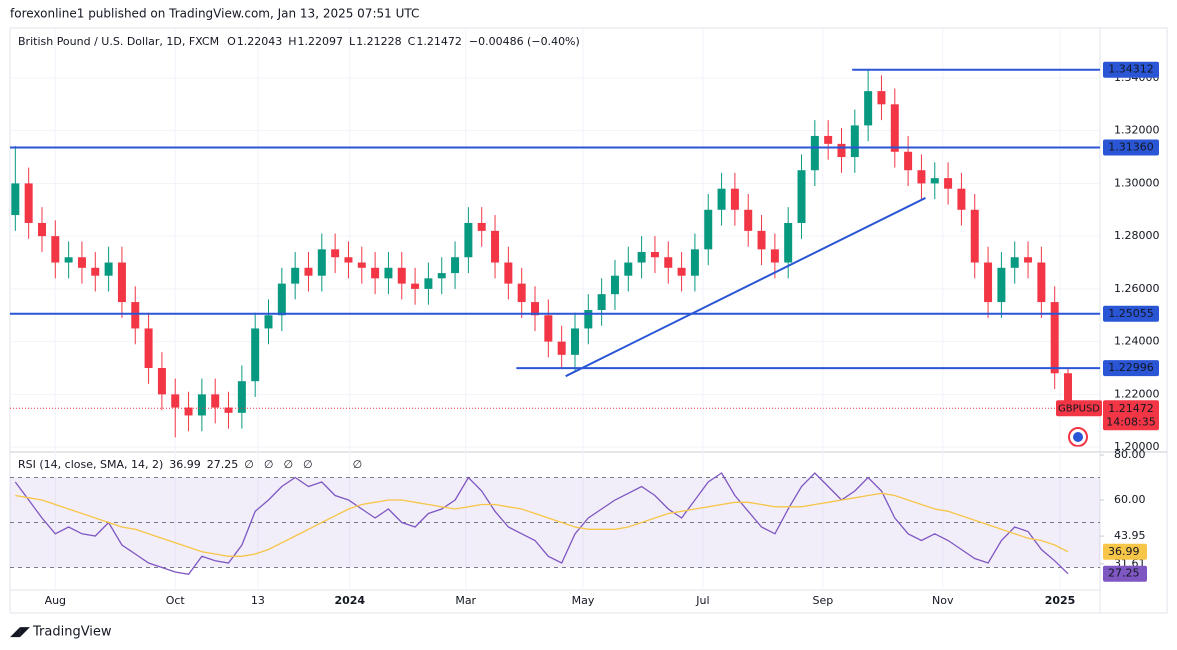 This screenshot has width=1177, height=650. Describe the element at coordinates (943, 600) in the screenshot. I see `x-tick-label: Nov` at that location.